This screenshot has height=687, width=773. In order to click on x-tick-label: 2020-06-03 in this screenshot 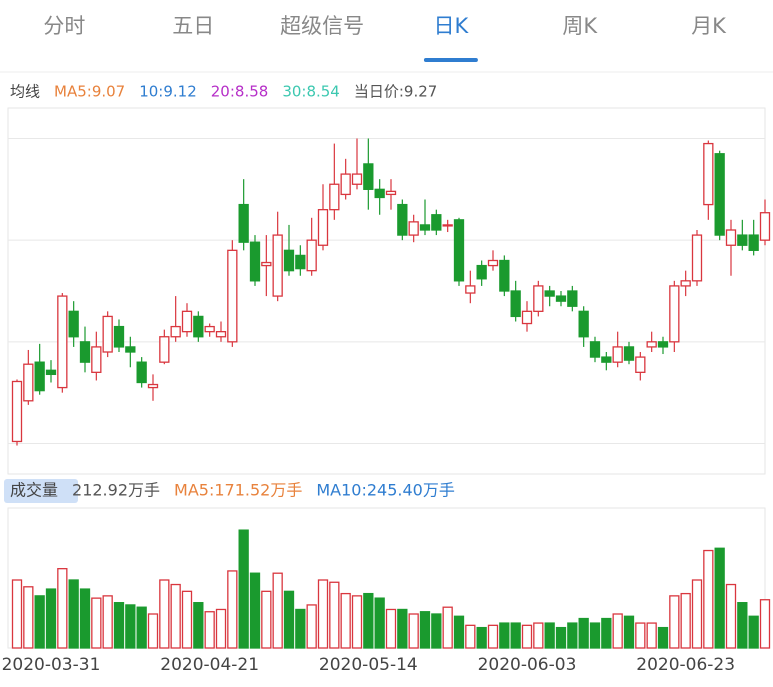, I will do `click(527, 665)`.